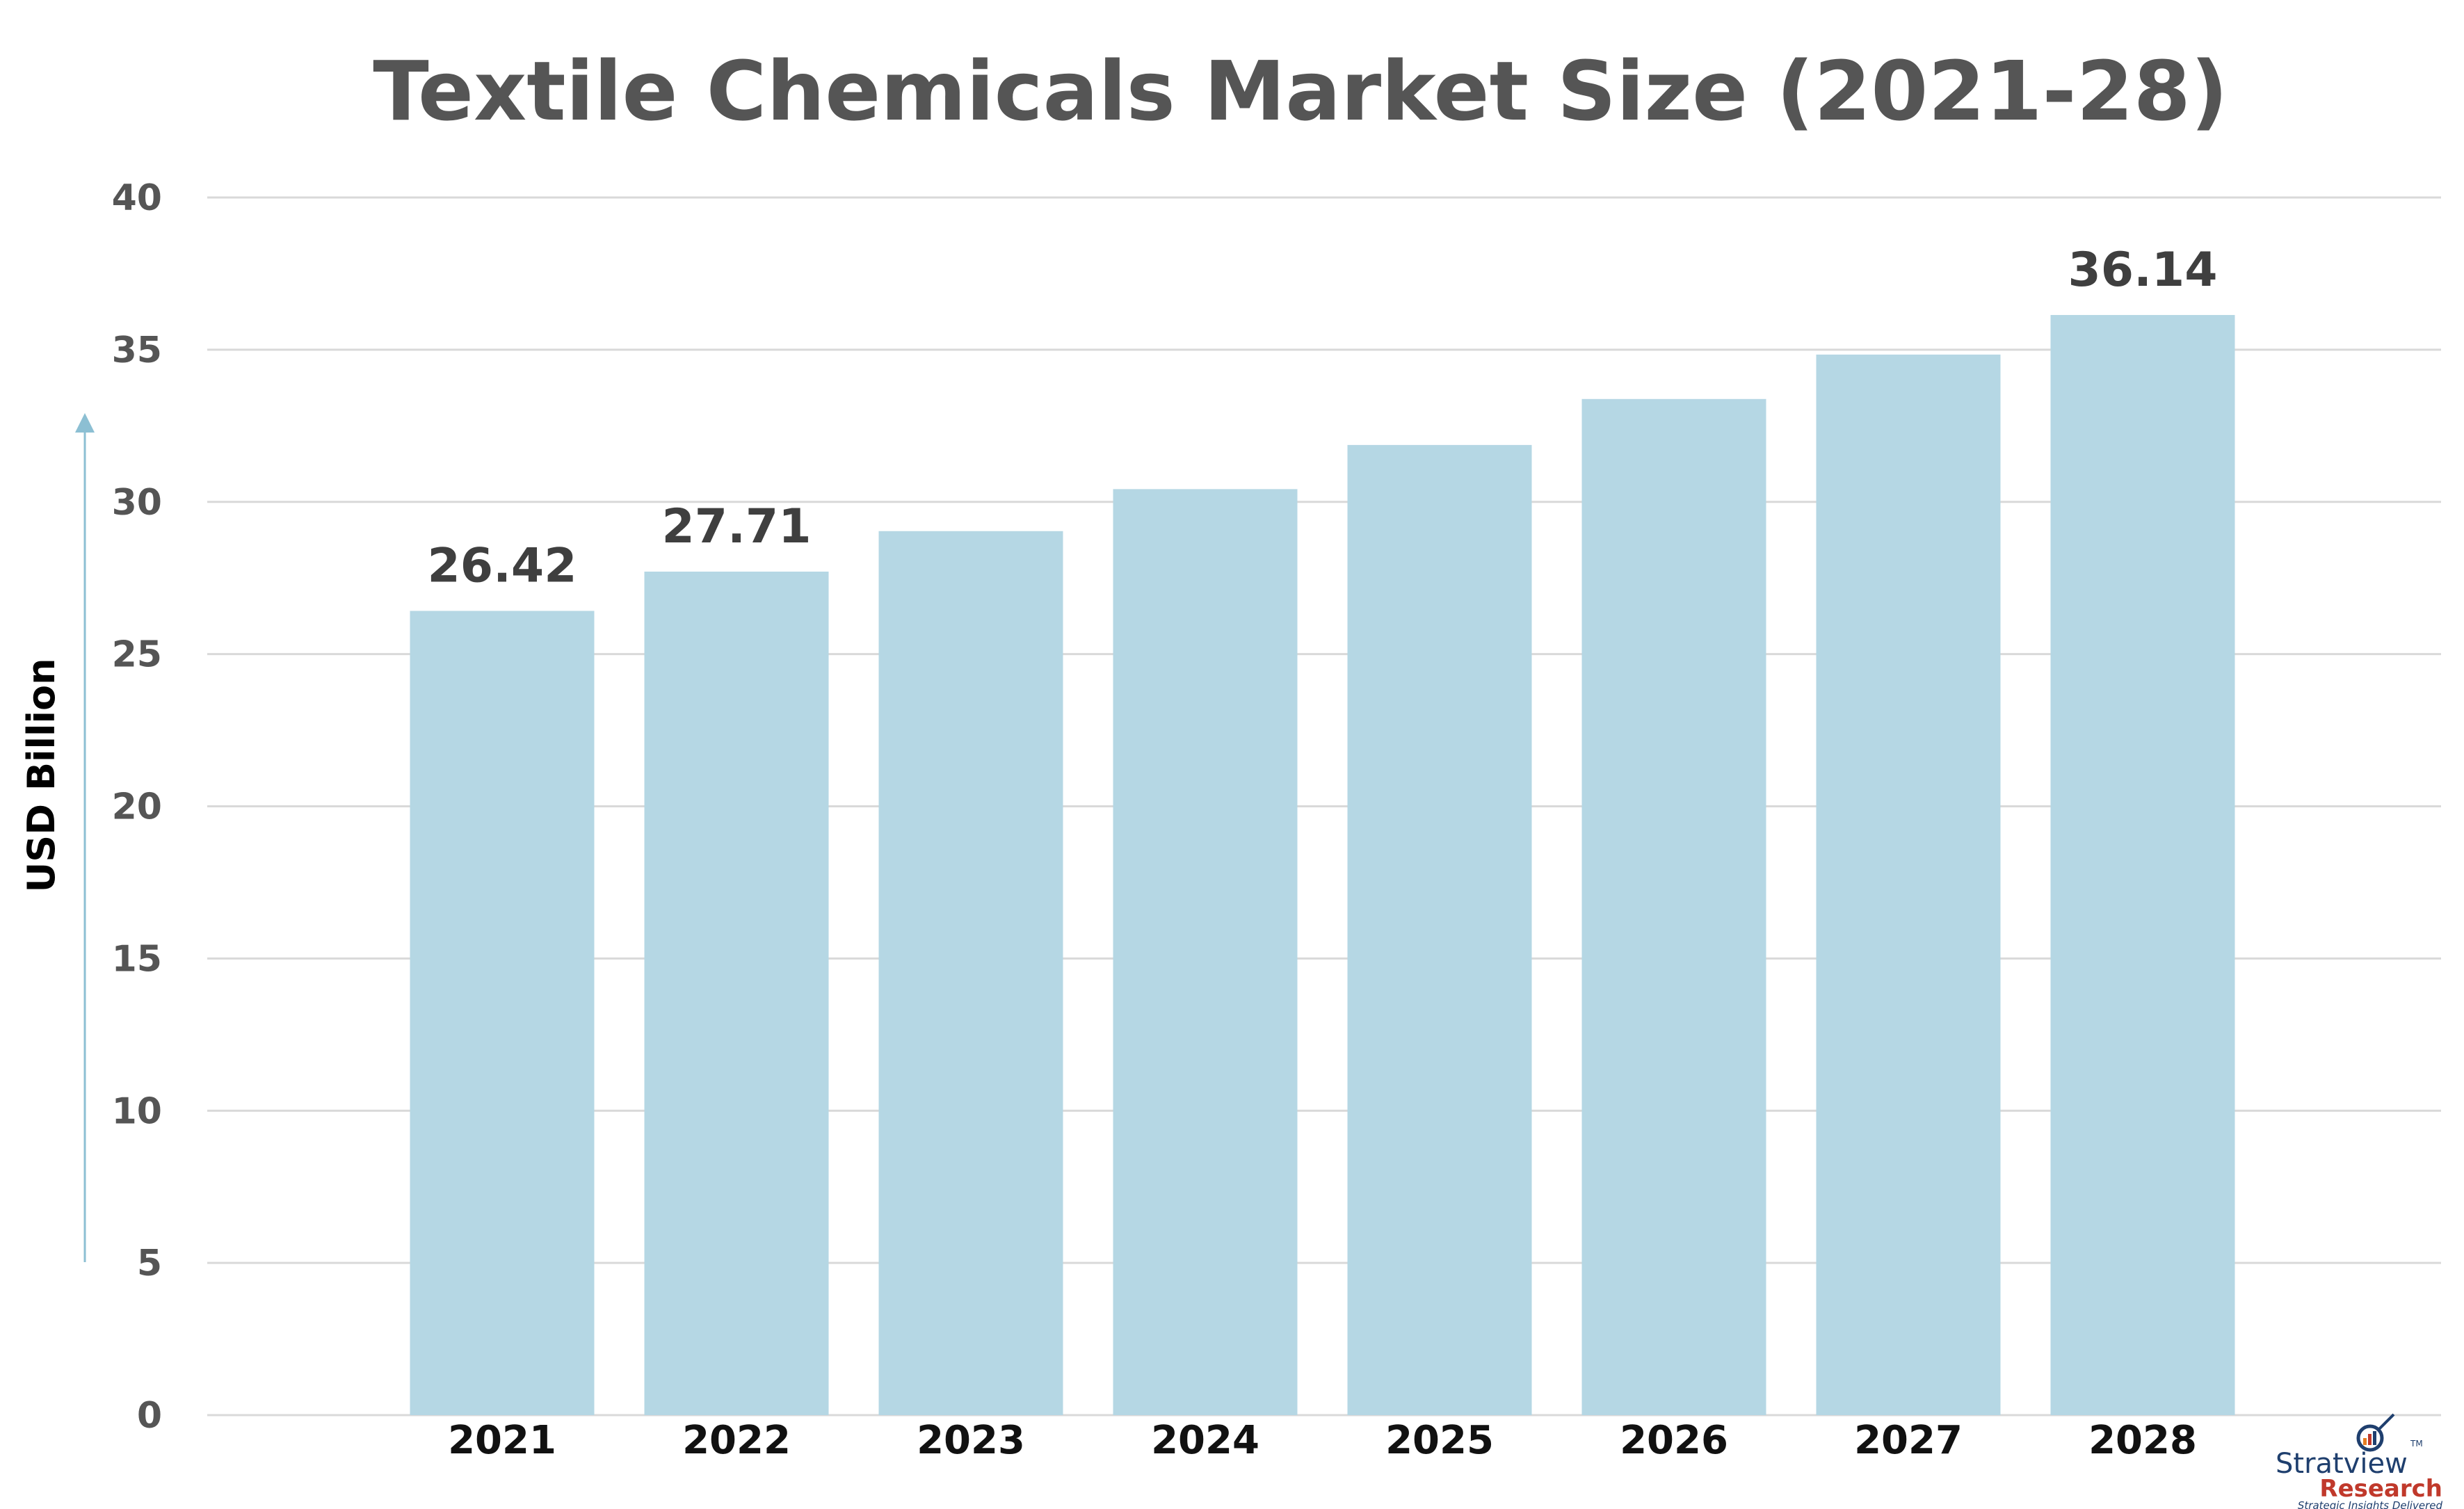  I want to click on bar-2021, so click(502, 1013).